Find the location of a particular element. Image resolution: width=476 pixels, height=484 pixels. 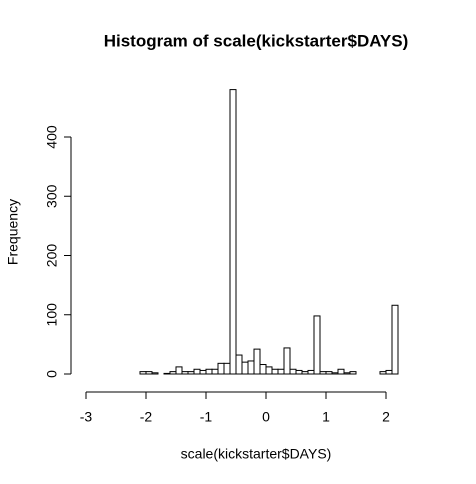

x-tick-label: 2 is located at coordinates (386, 417).